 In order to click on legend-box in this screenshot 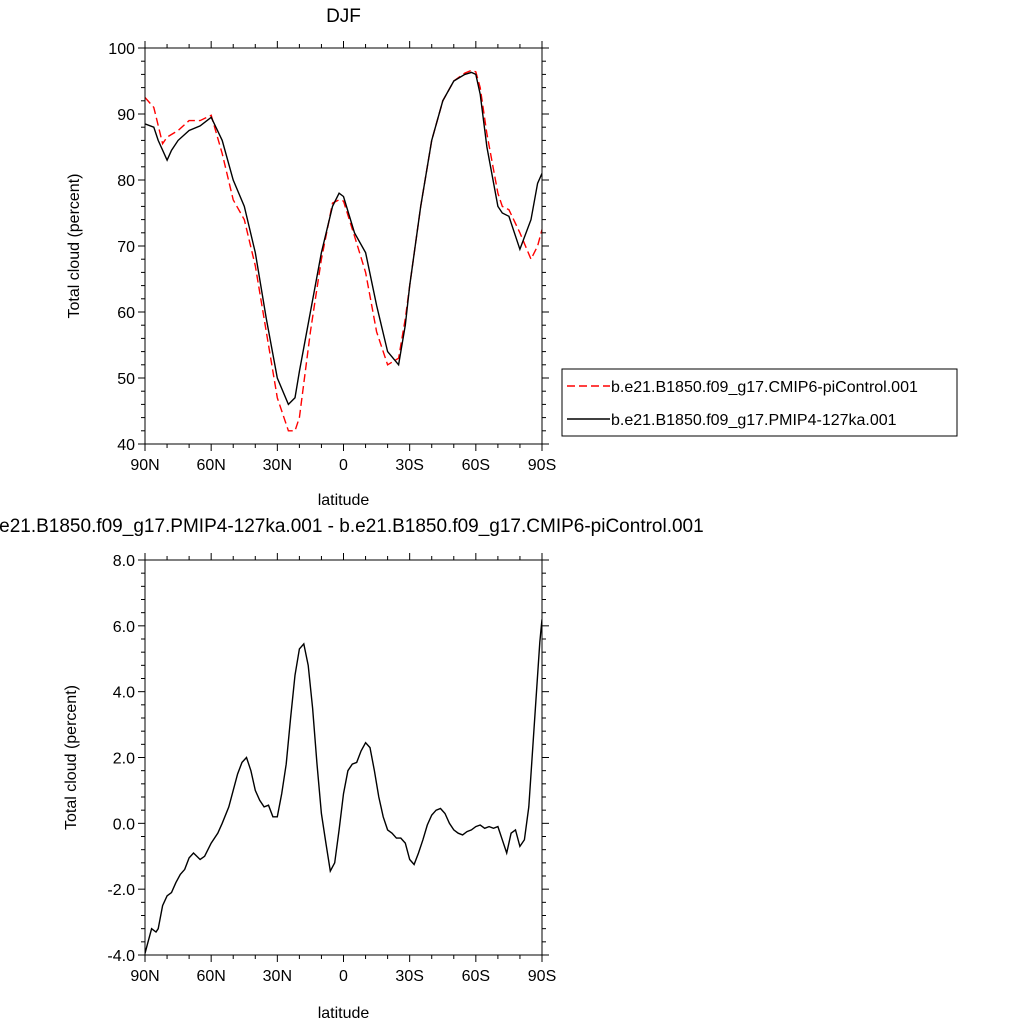, I will do `click(759, 402)`.